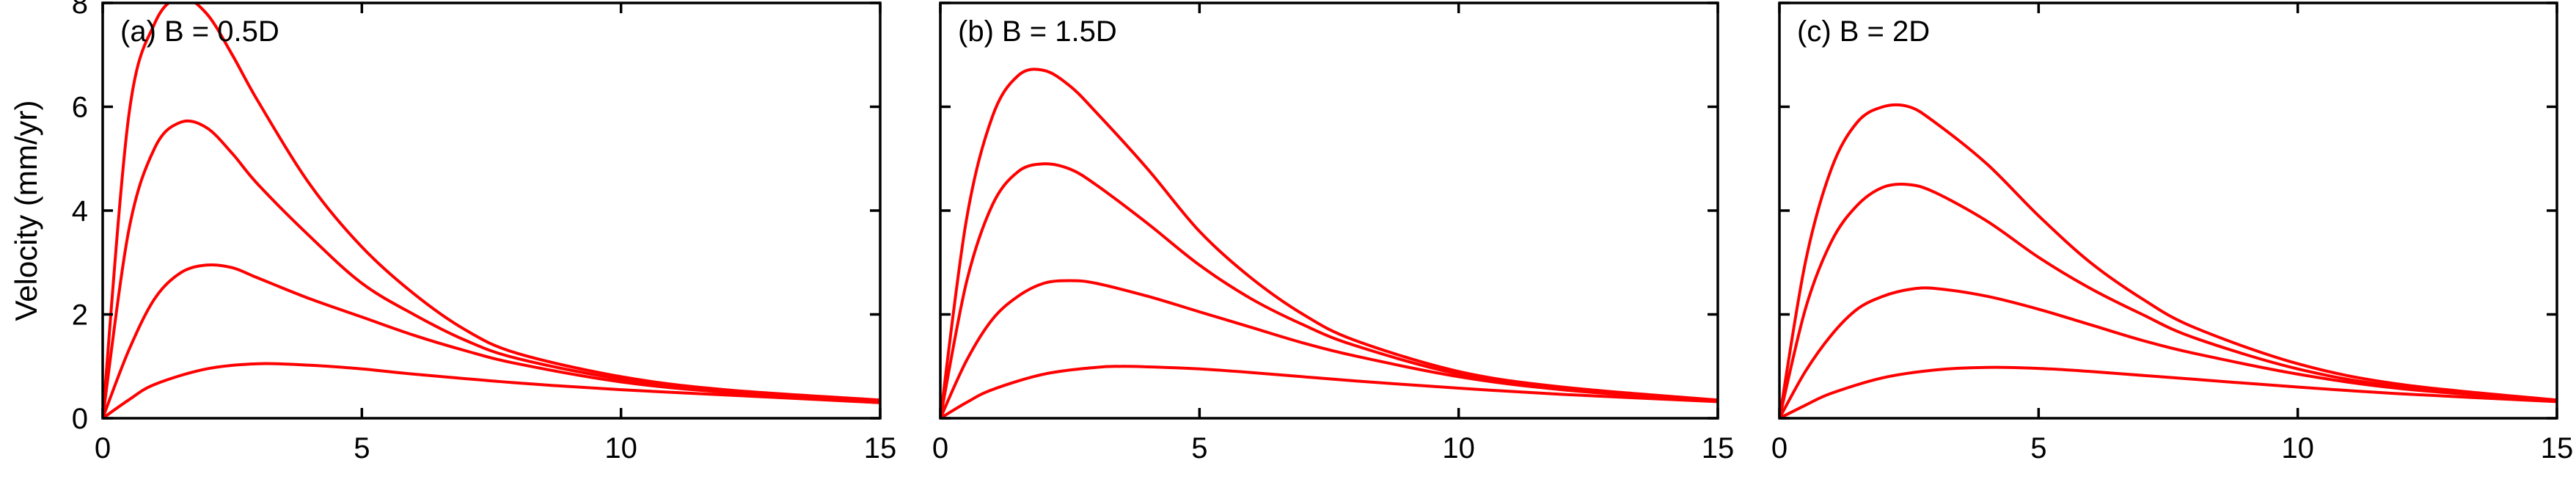  I want to click on y-tick-label: 8, so click(80, 10).